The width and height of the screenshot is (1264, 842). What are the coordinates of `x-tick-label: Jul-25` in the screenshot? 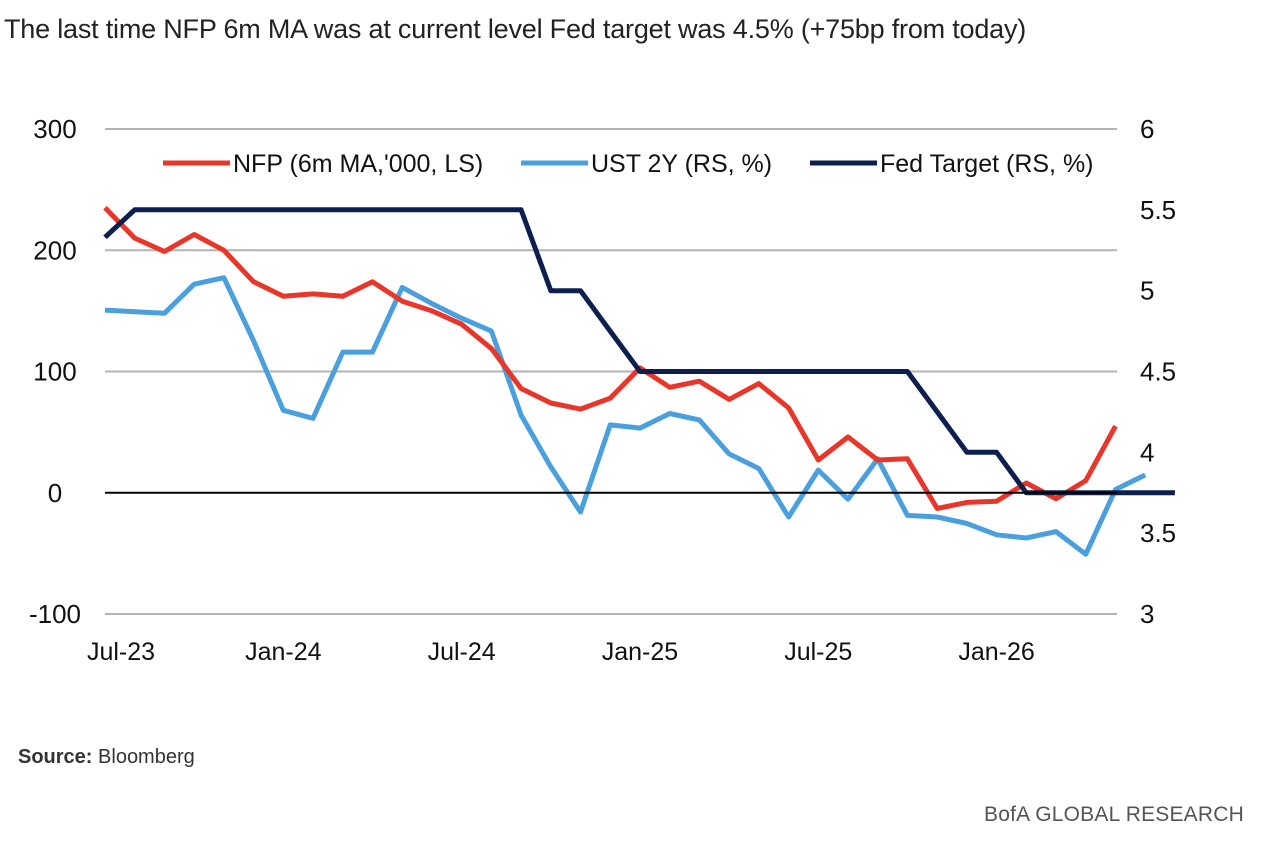 It's located at (818, 652).